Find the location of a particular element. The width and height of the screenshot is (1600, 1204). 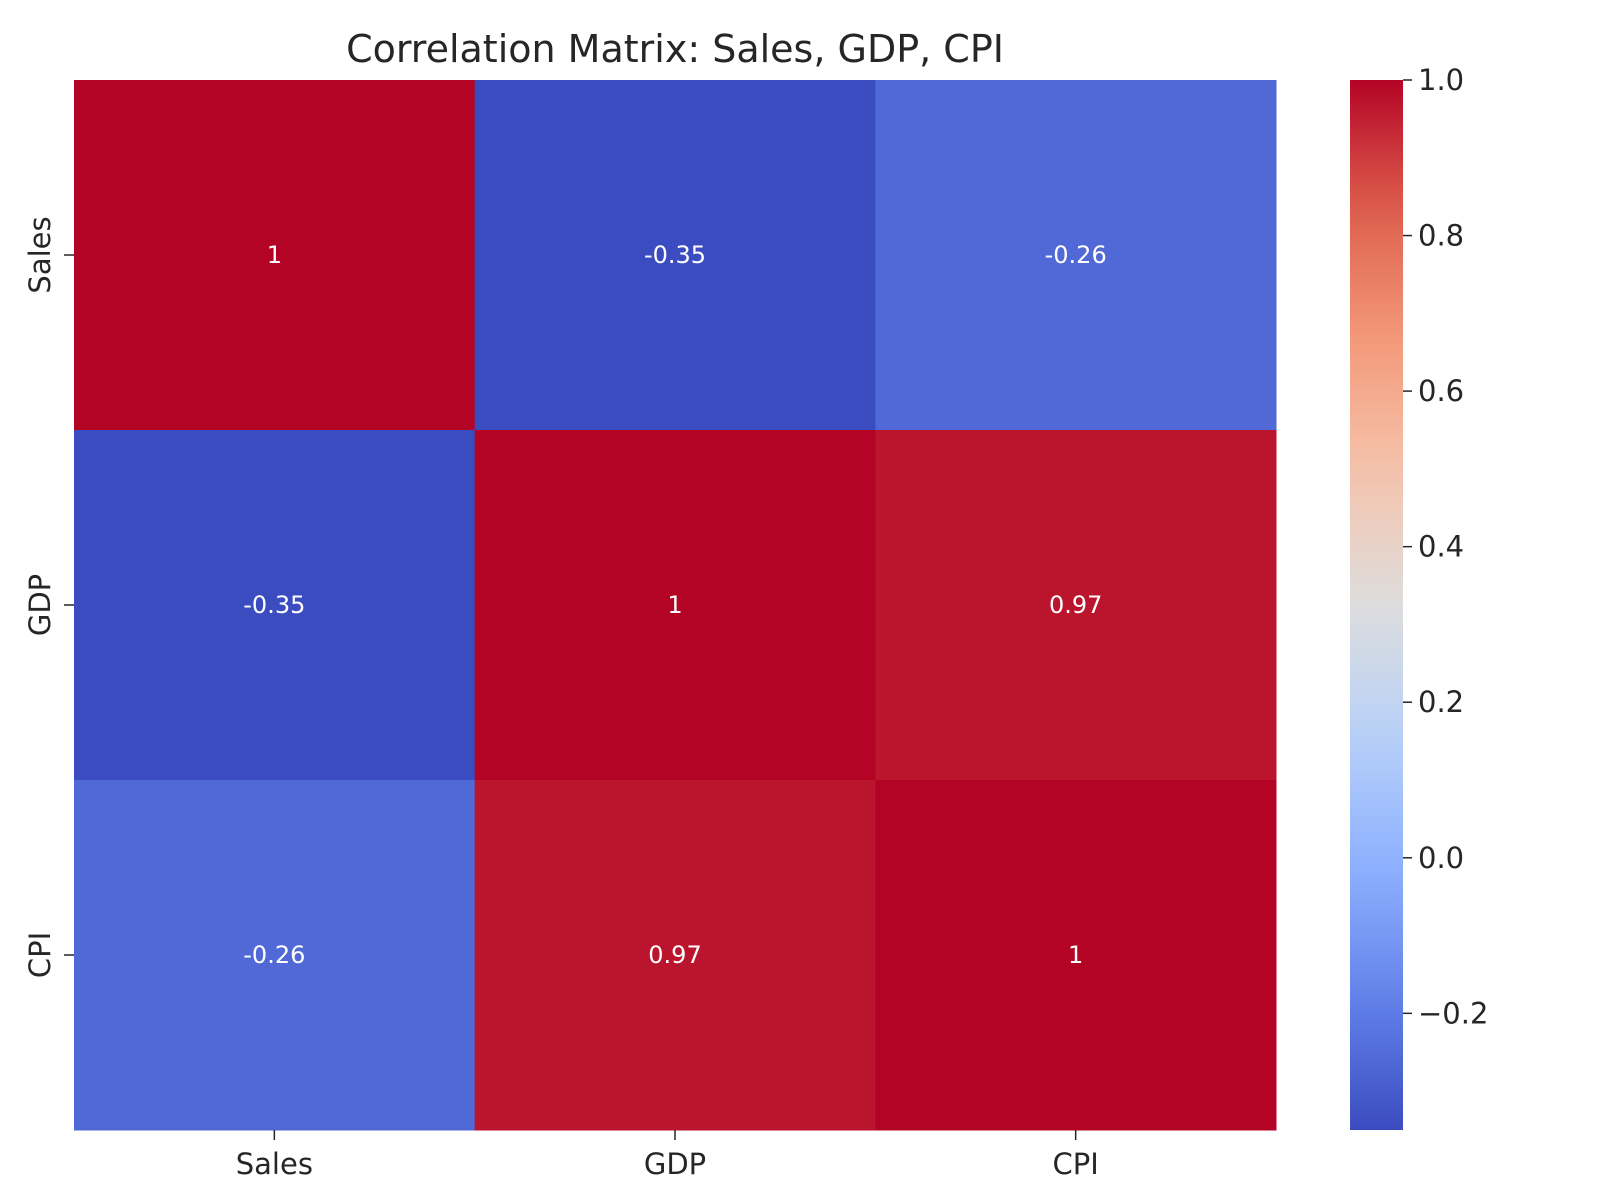

heatmap-cell-cpi-gdp is located at coordinates (675, 955).